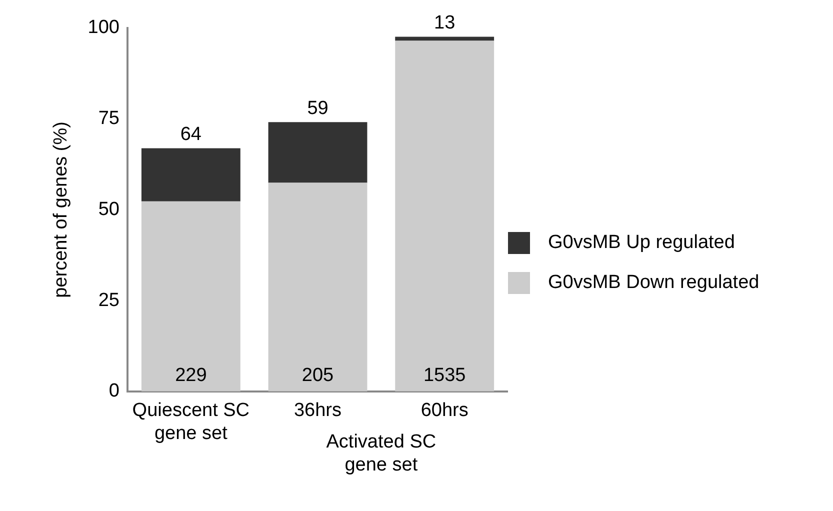  I want to click on annotation: 64, so click(191, 135).